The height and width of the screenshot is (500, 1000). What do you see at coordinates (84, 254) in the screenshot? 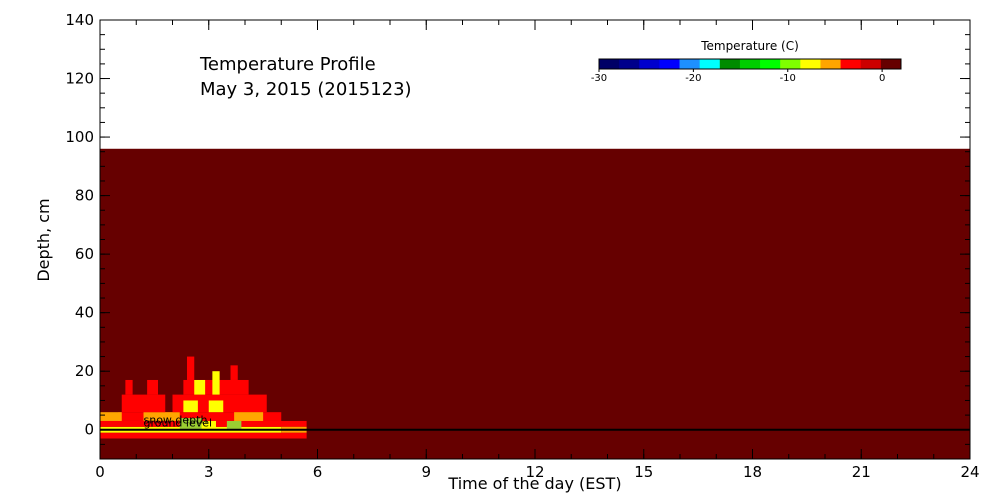
I see `y-tick-label: 60` at bounding box center [84, 254].